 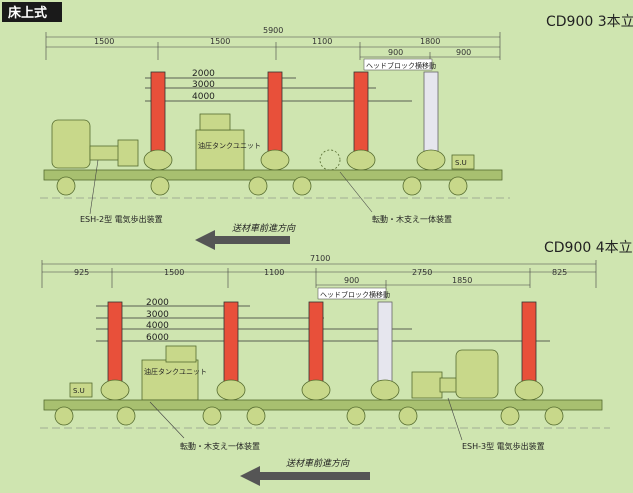 What do you see at coordinates (320, 258) in the screenshot?
I see `total-dim: 7100` at bounding box center [320, 258].